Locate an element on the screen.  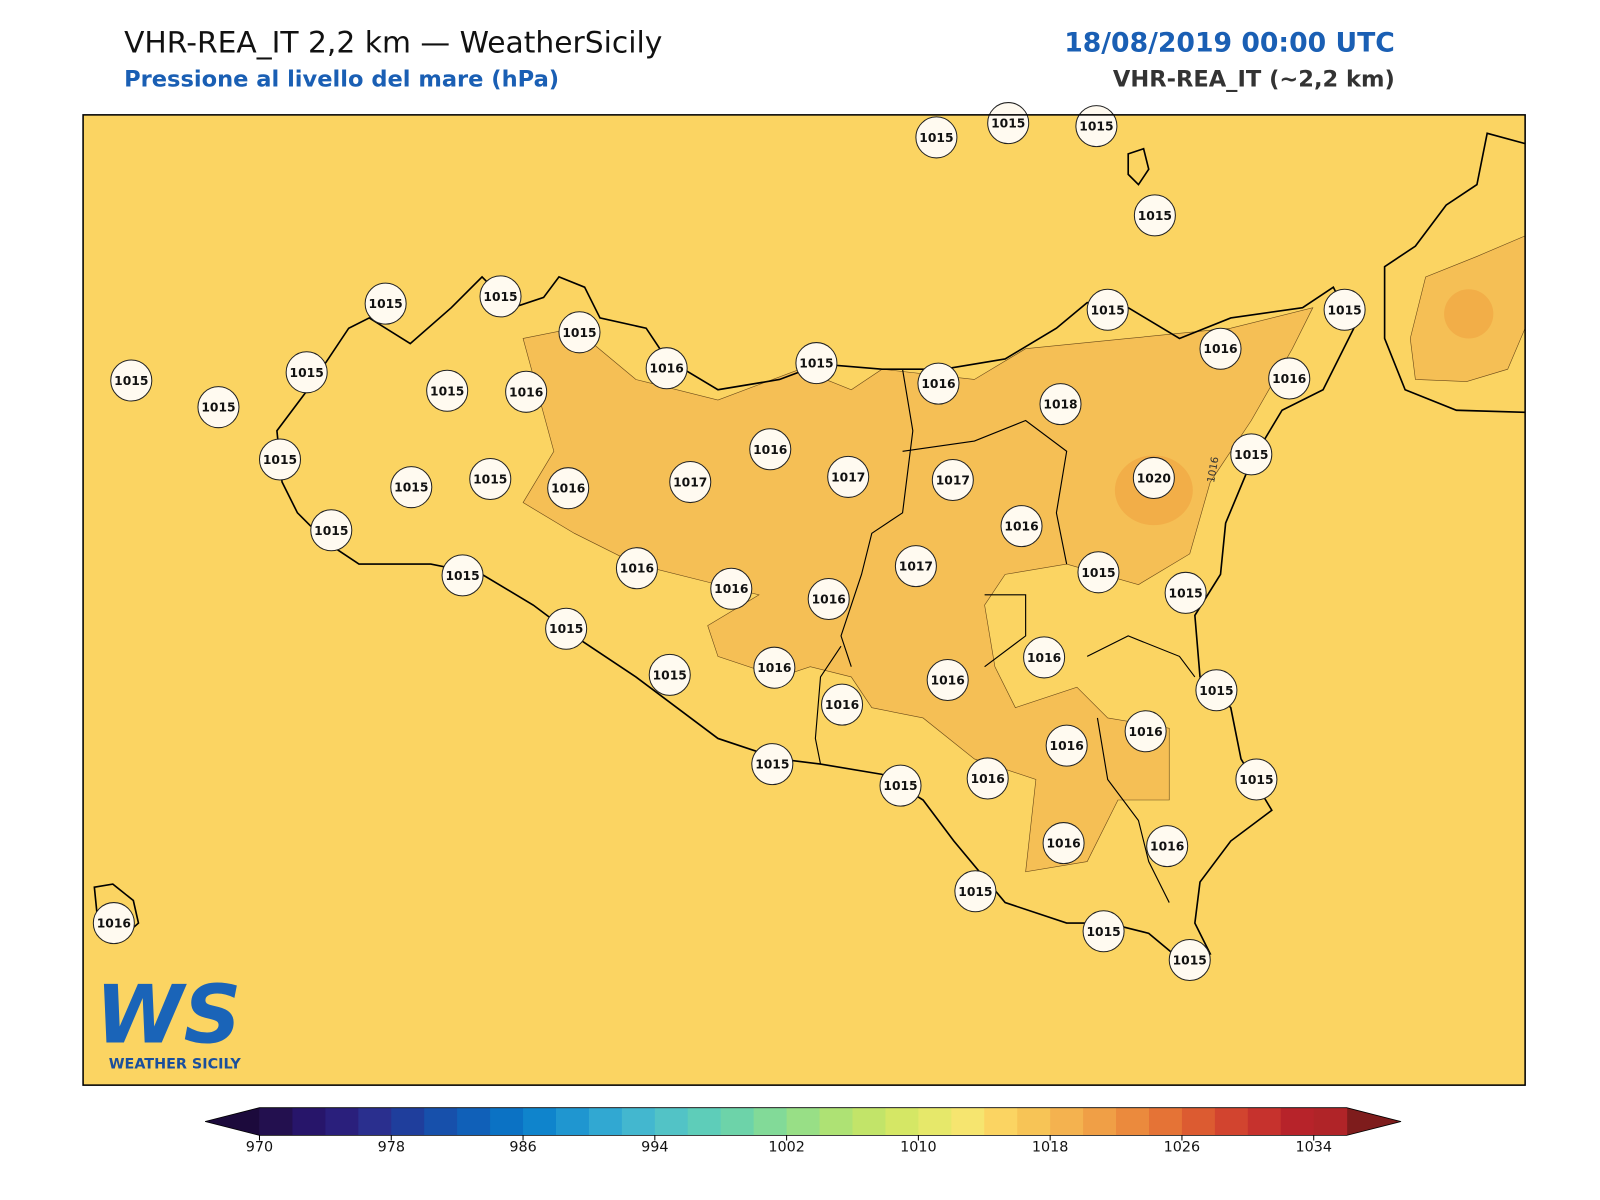
peak-area is located at coordinates (1469, 314).